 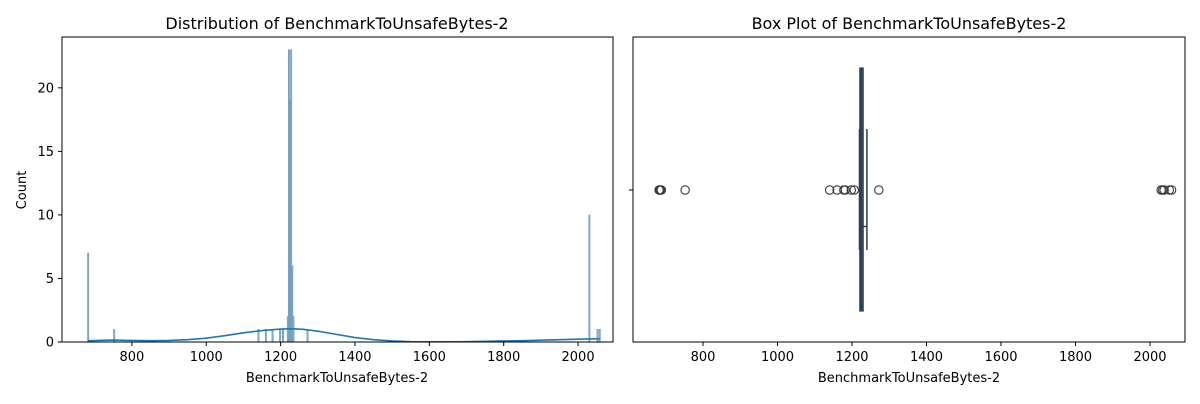 I want to click on histogram-y-ticks: 0 5 10 15 20, so click(x=49, y=216).